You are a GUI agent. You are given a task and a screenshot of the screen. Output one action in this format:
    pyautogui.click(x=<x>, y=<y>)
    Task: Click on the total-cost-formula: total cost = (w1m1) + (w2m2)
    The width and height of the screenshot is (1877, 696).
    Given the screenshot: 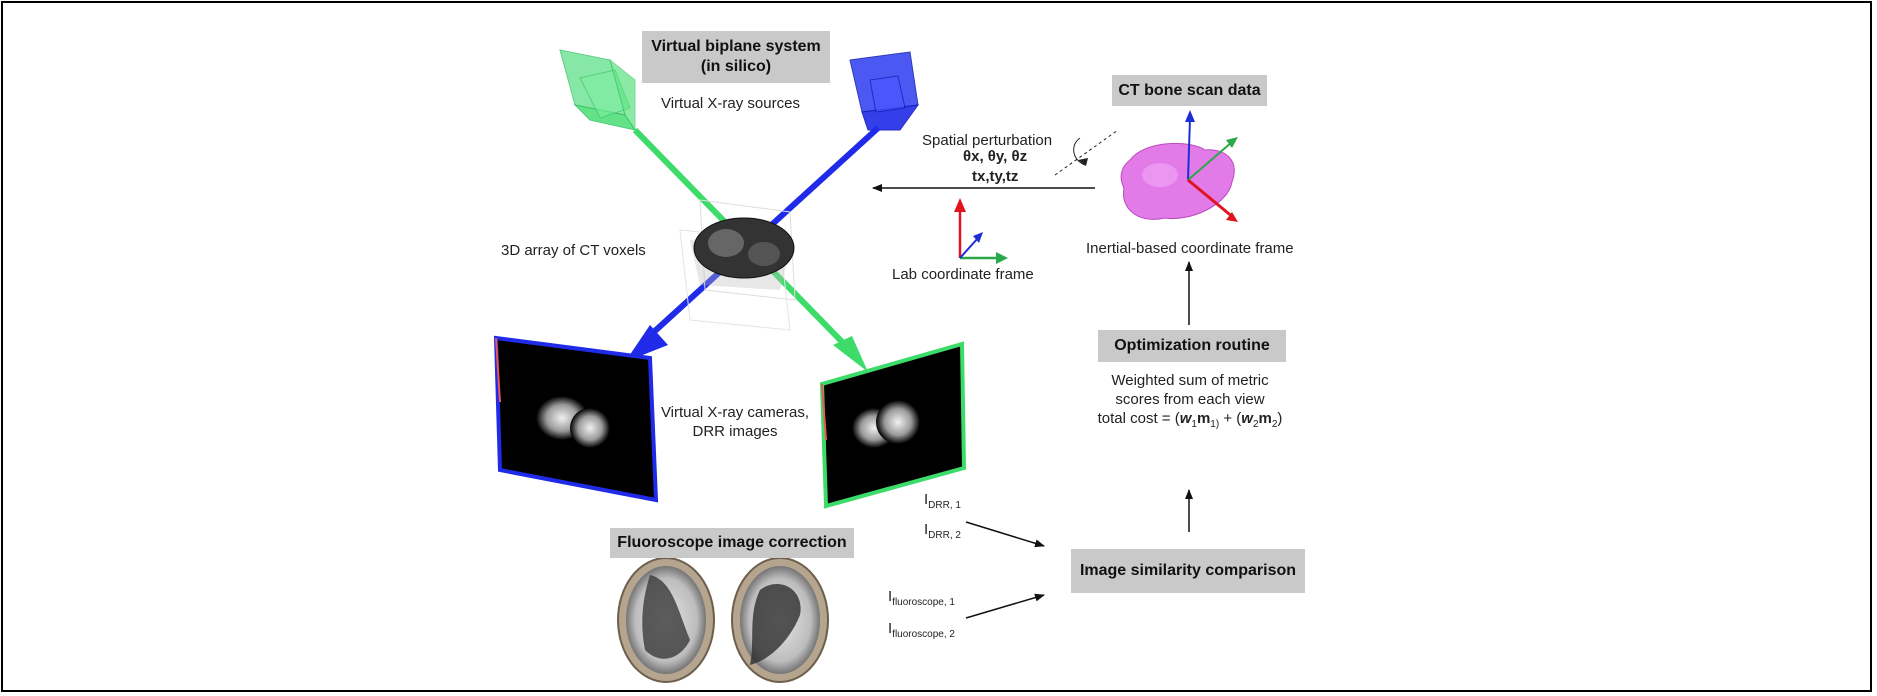 What is the action you would take?
    pyautogui.click(x=1190, y=421)
    